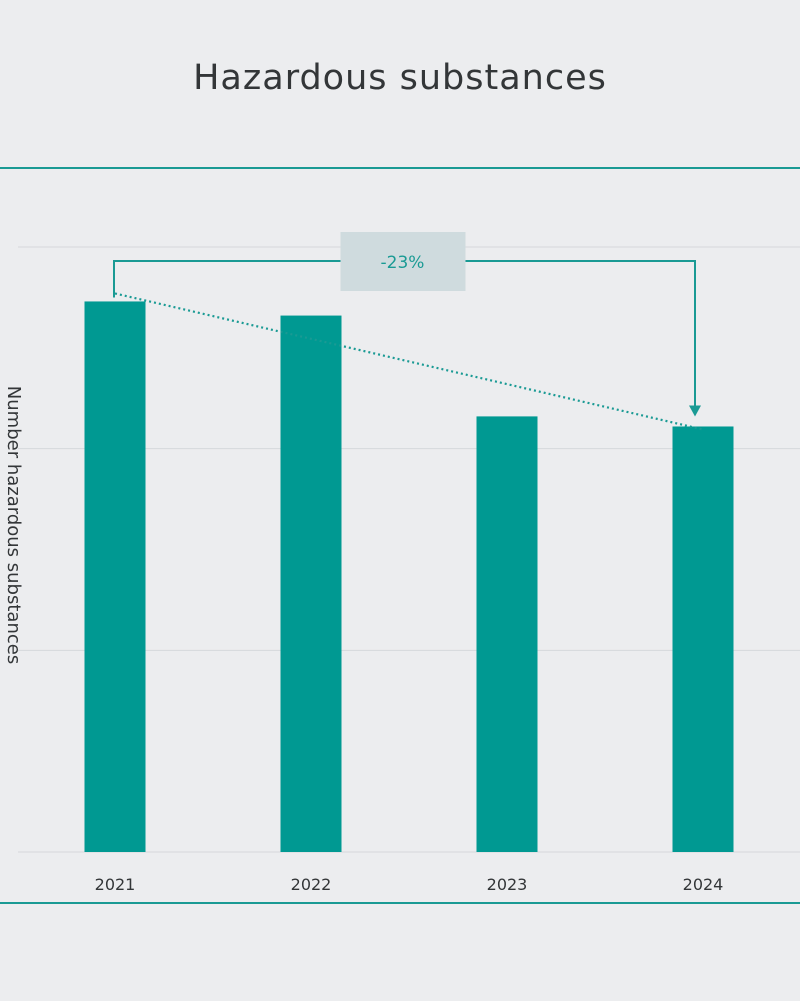  Describe the element at coordinates (695, 411) in the screenshot. I see `arrow-head-icon` at that location.